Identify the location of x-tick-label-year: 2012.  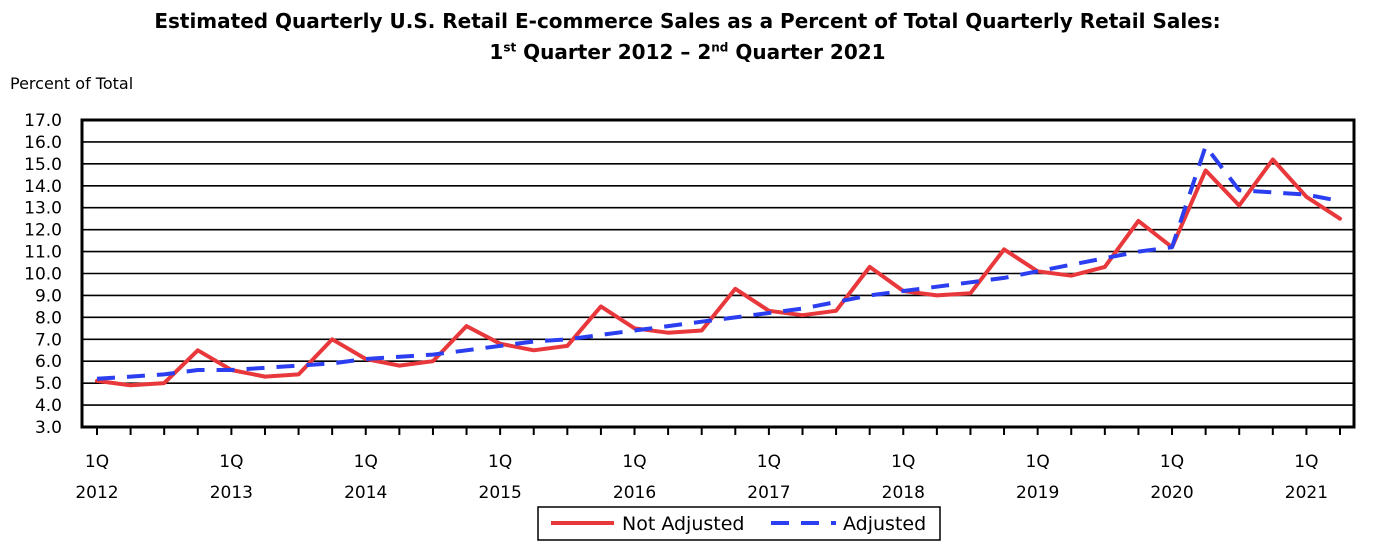
(96, 493).